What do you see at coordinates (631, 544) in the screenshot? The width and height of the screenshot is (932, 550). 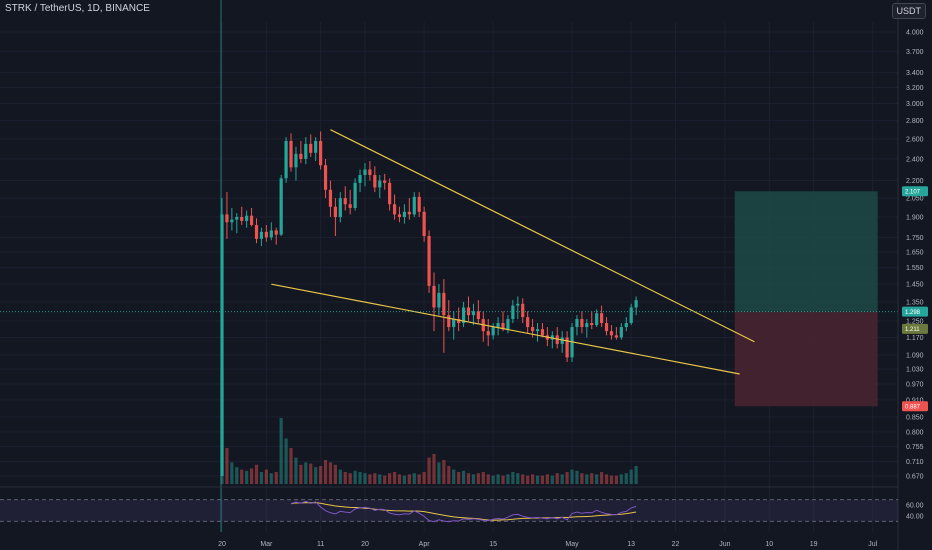 I see `time-tick-label: 13` at bounding box center [631, 544].